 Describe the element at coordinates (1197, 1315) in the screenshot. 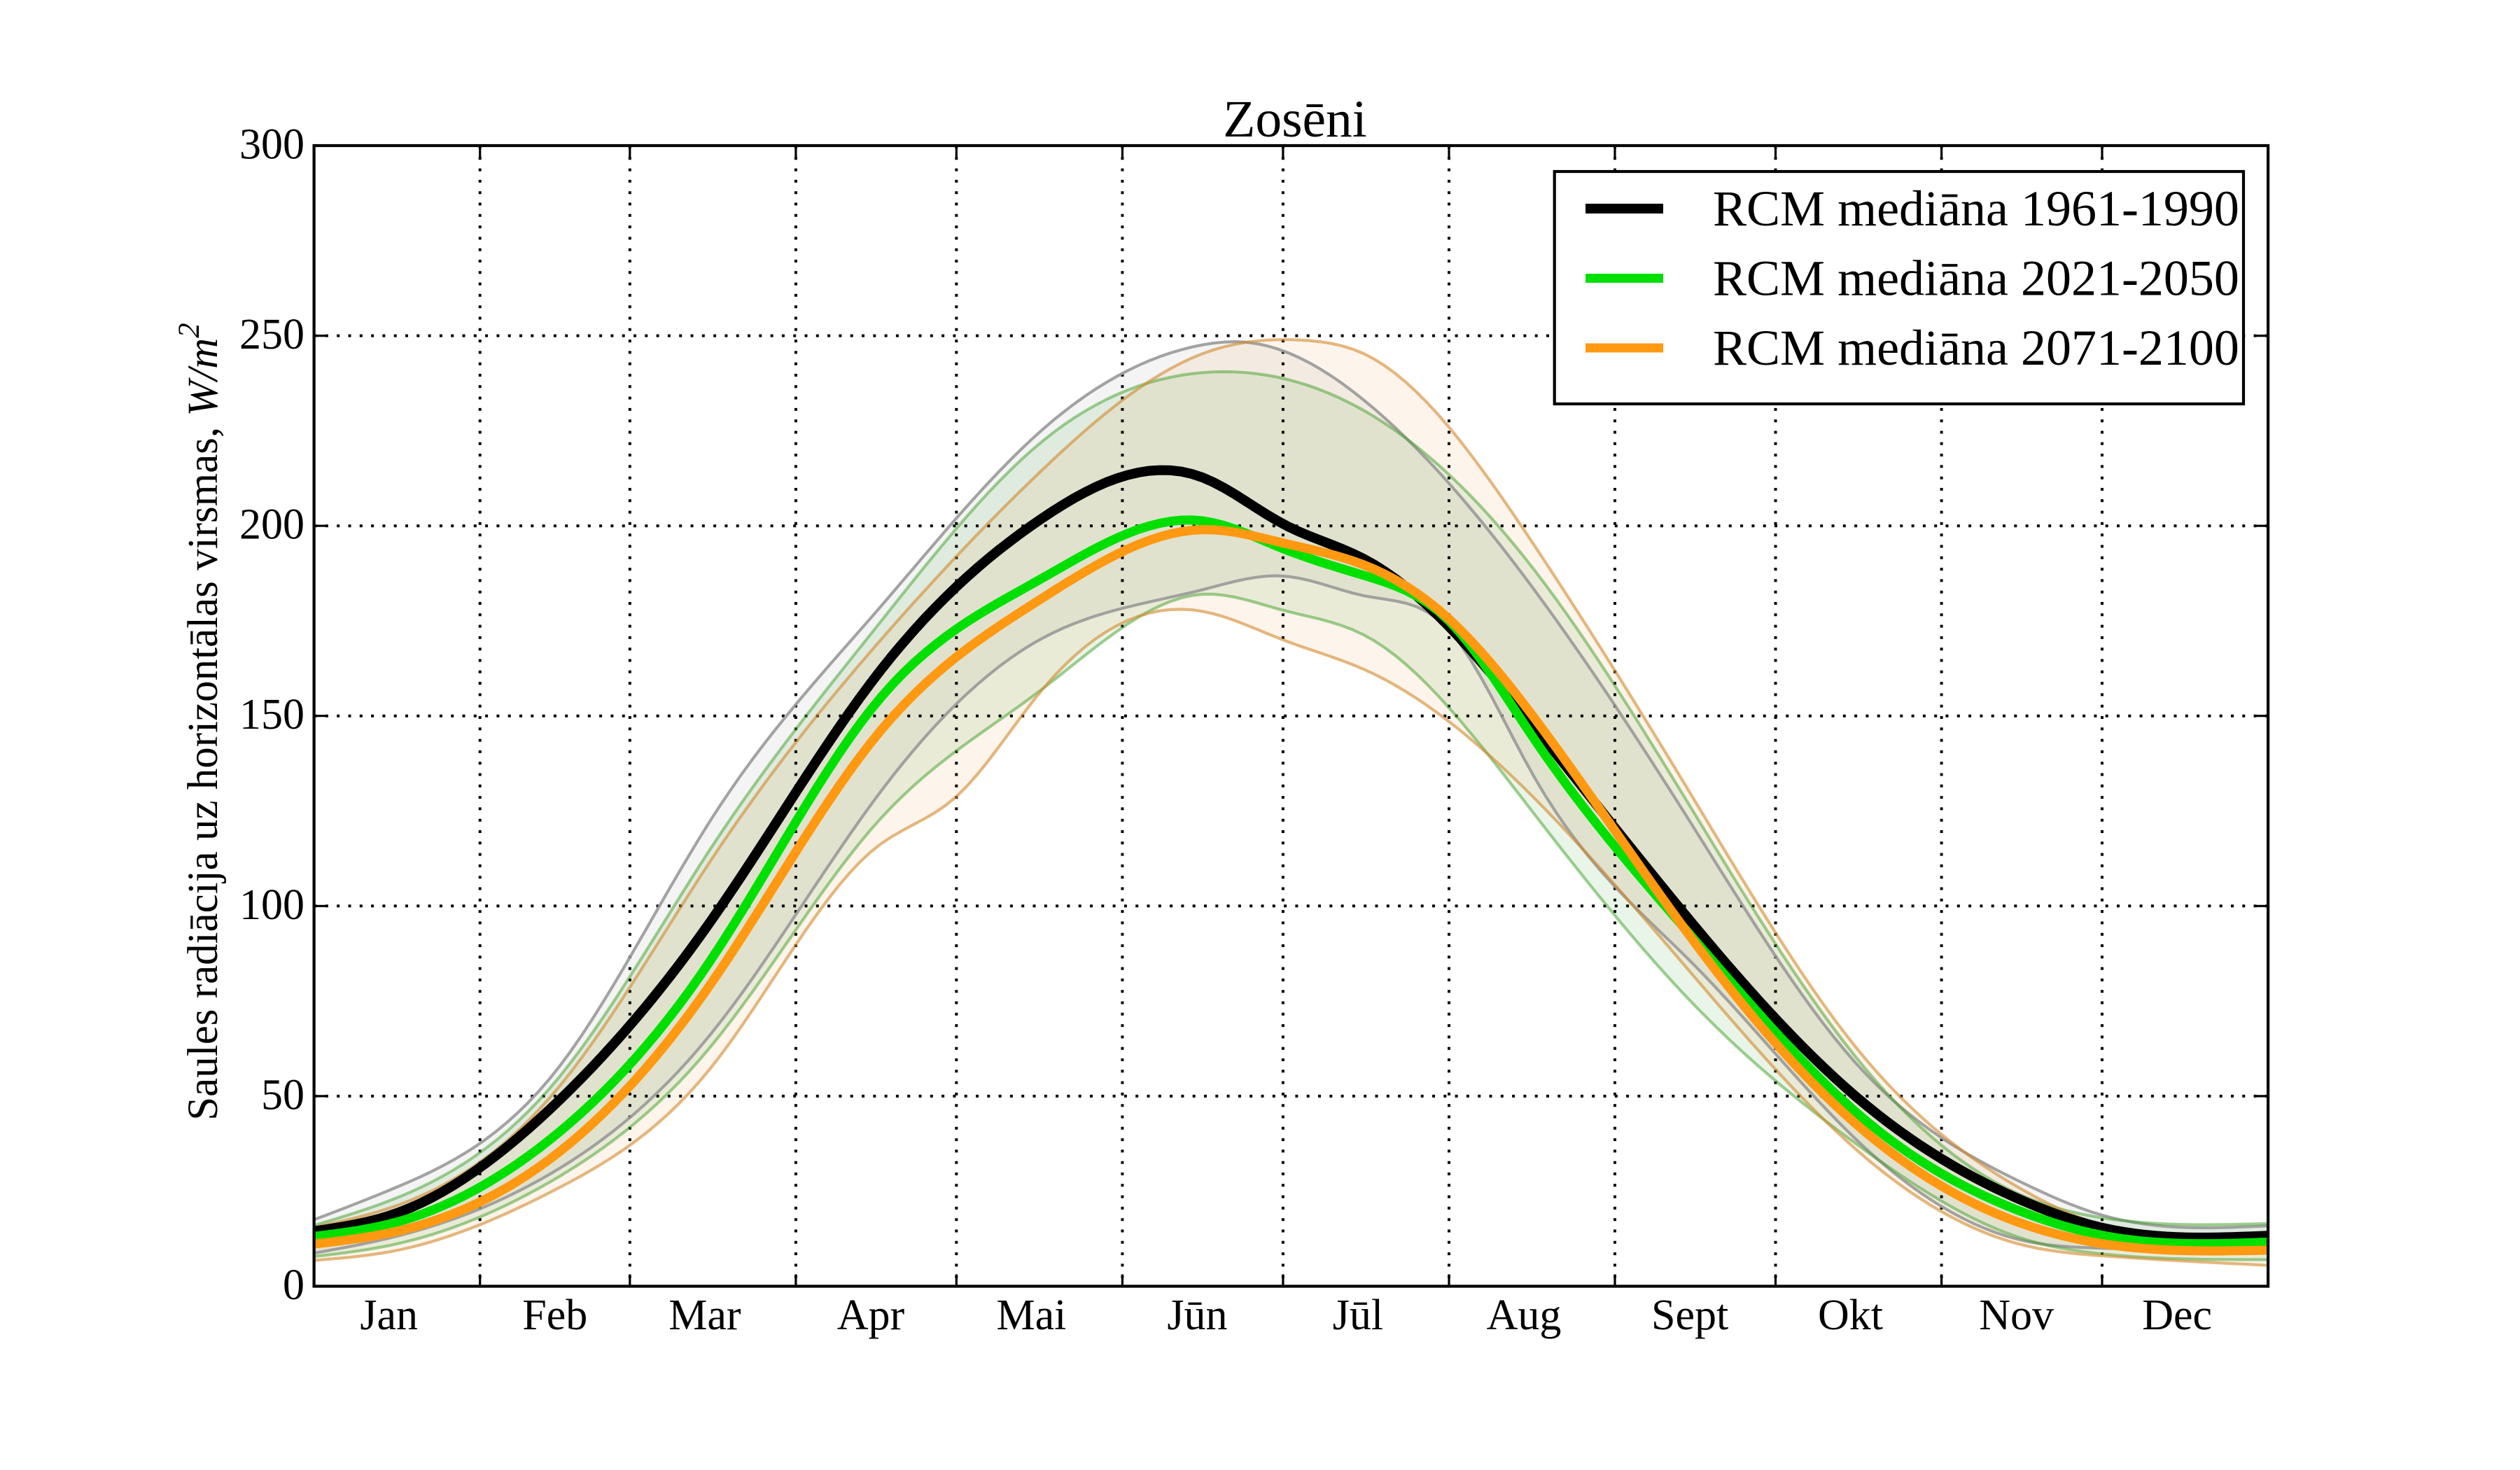

I see `svg-text: Jūn` at that location.